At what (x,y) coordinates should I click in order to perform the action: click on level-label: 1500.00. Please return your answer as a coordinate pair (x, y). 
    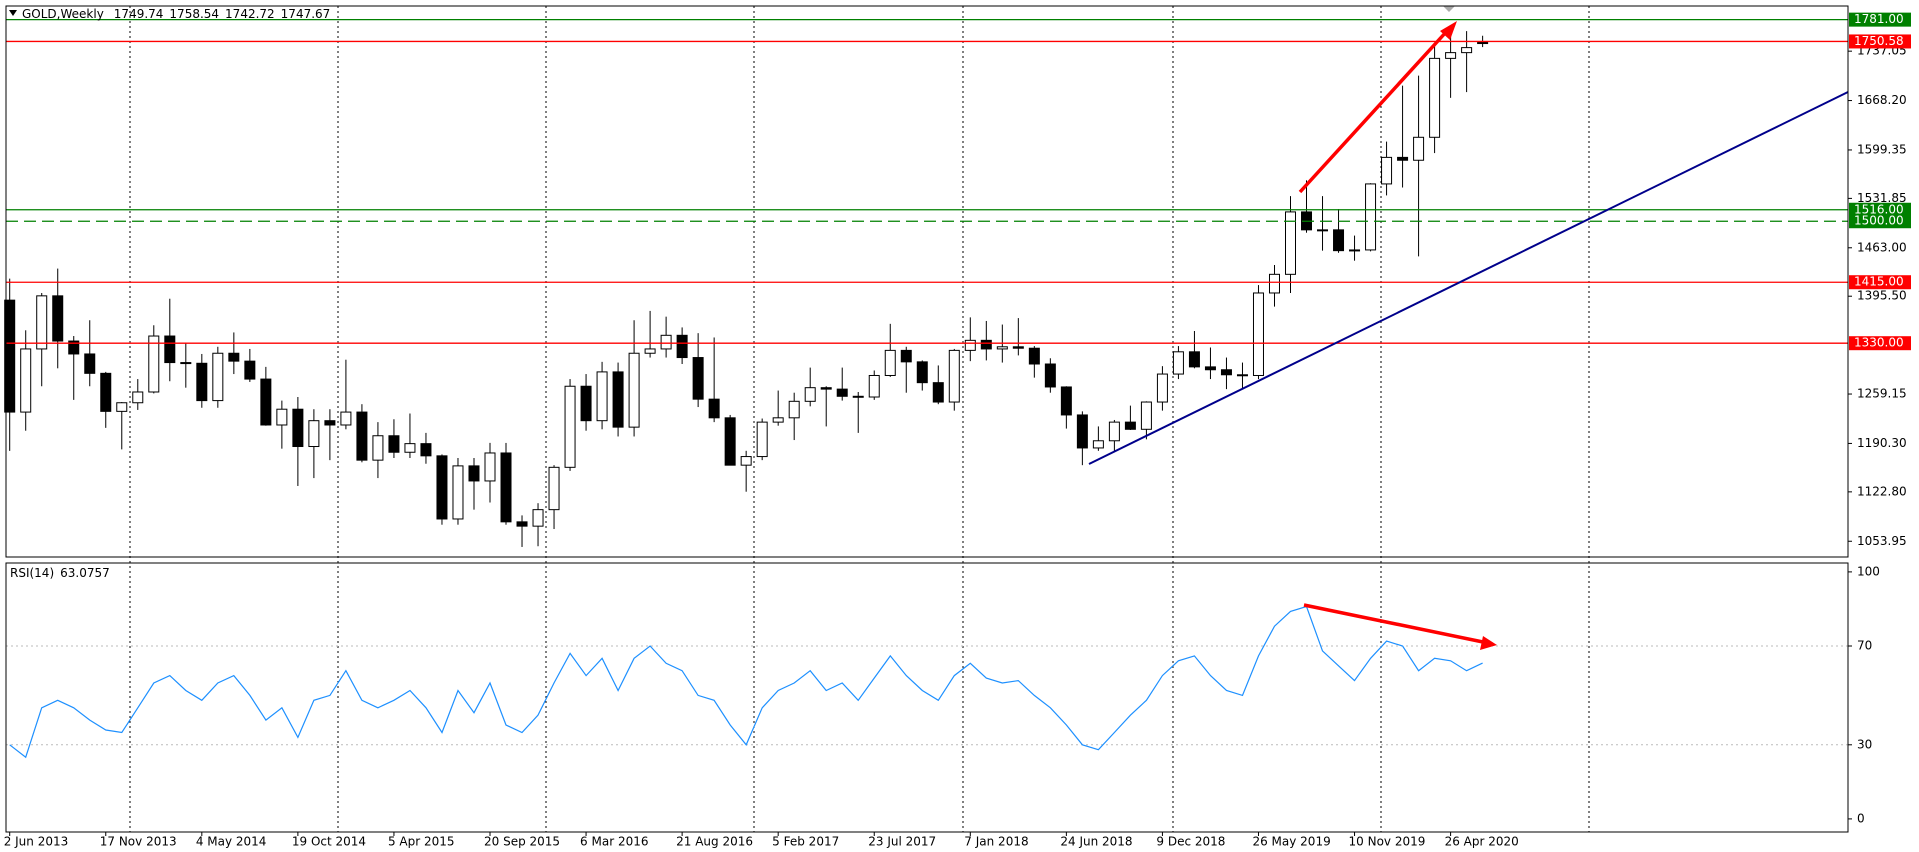
    Looking at the image, I should click on (1879, 221).